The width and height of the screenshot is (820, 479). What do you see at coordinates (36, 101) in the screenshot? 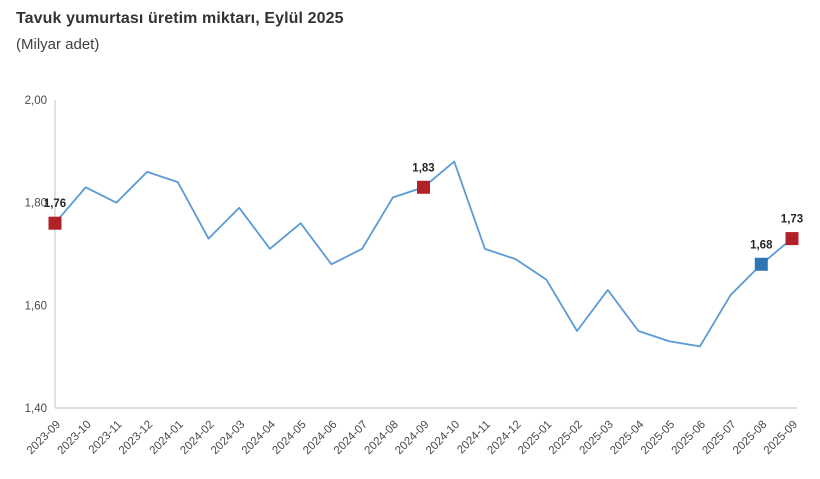
I see `y-tick-label: 2,00` at bounding box center [36, 101].